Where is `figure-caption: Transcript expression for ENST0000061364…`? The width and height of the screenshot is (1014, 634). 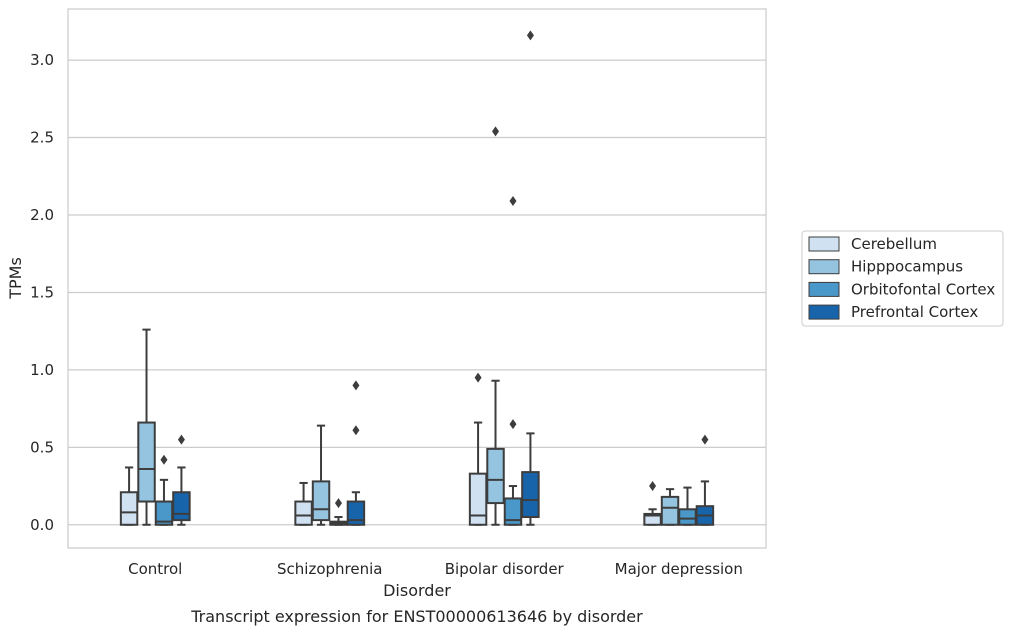
figure-caption: Transcript expression for ENST0000061364… is located at coordinates (416, 616).